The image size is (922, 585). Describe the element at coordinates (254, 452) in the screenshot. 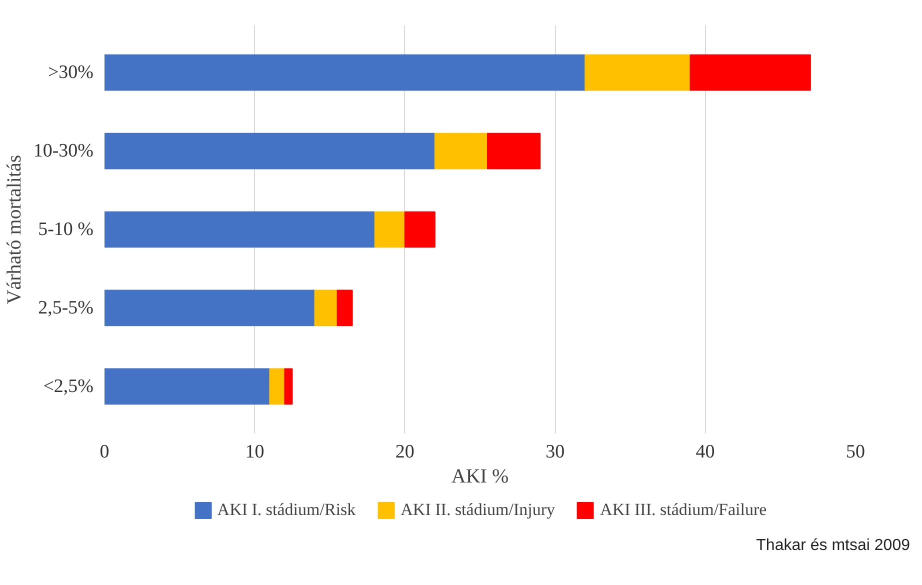

I see `x-tick-label: 10` at that location.